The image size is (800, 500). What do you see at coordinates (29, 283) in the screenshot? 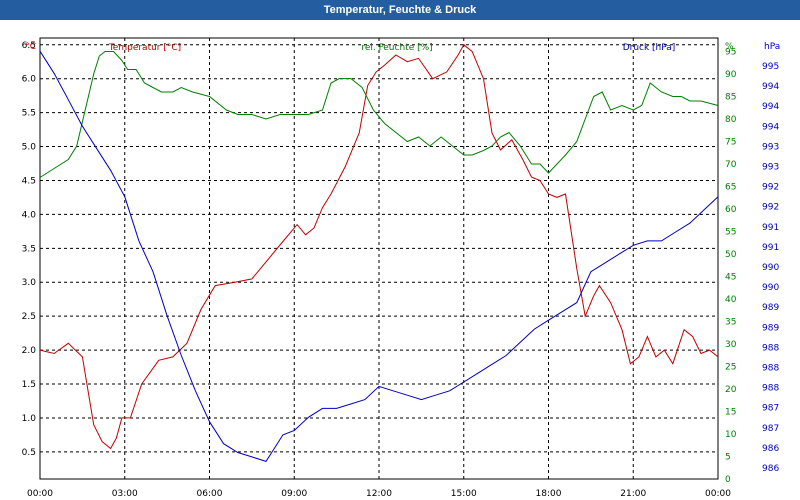
I see `temp-tick-label: 3.0` at bounding box center [29, 283].